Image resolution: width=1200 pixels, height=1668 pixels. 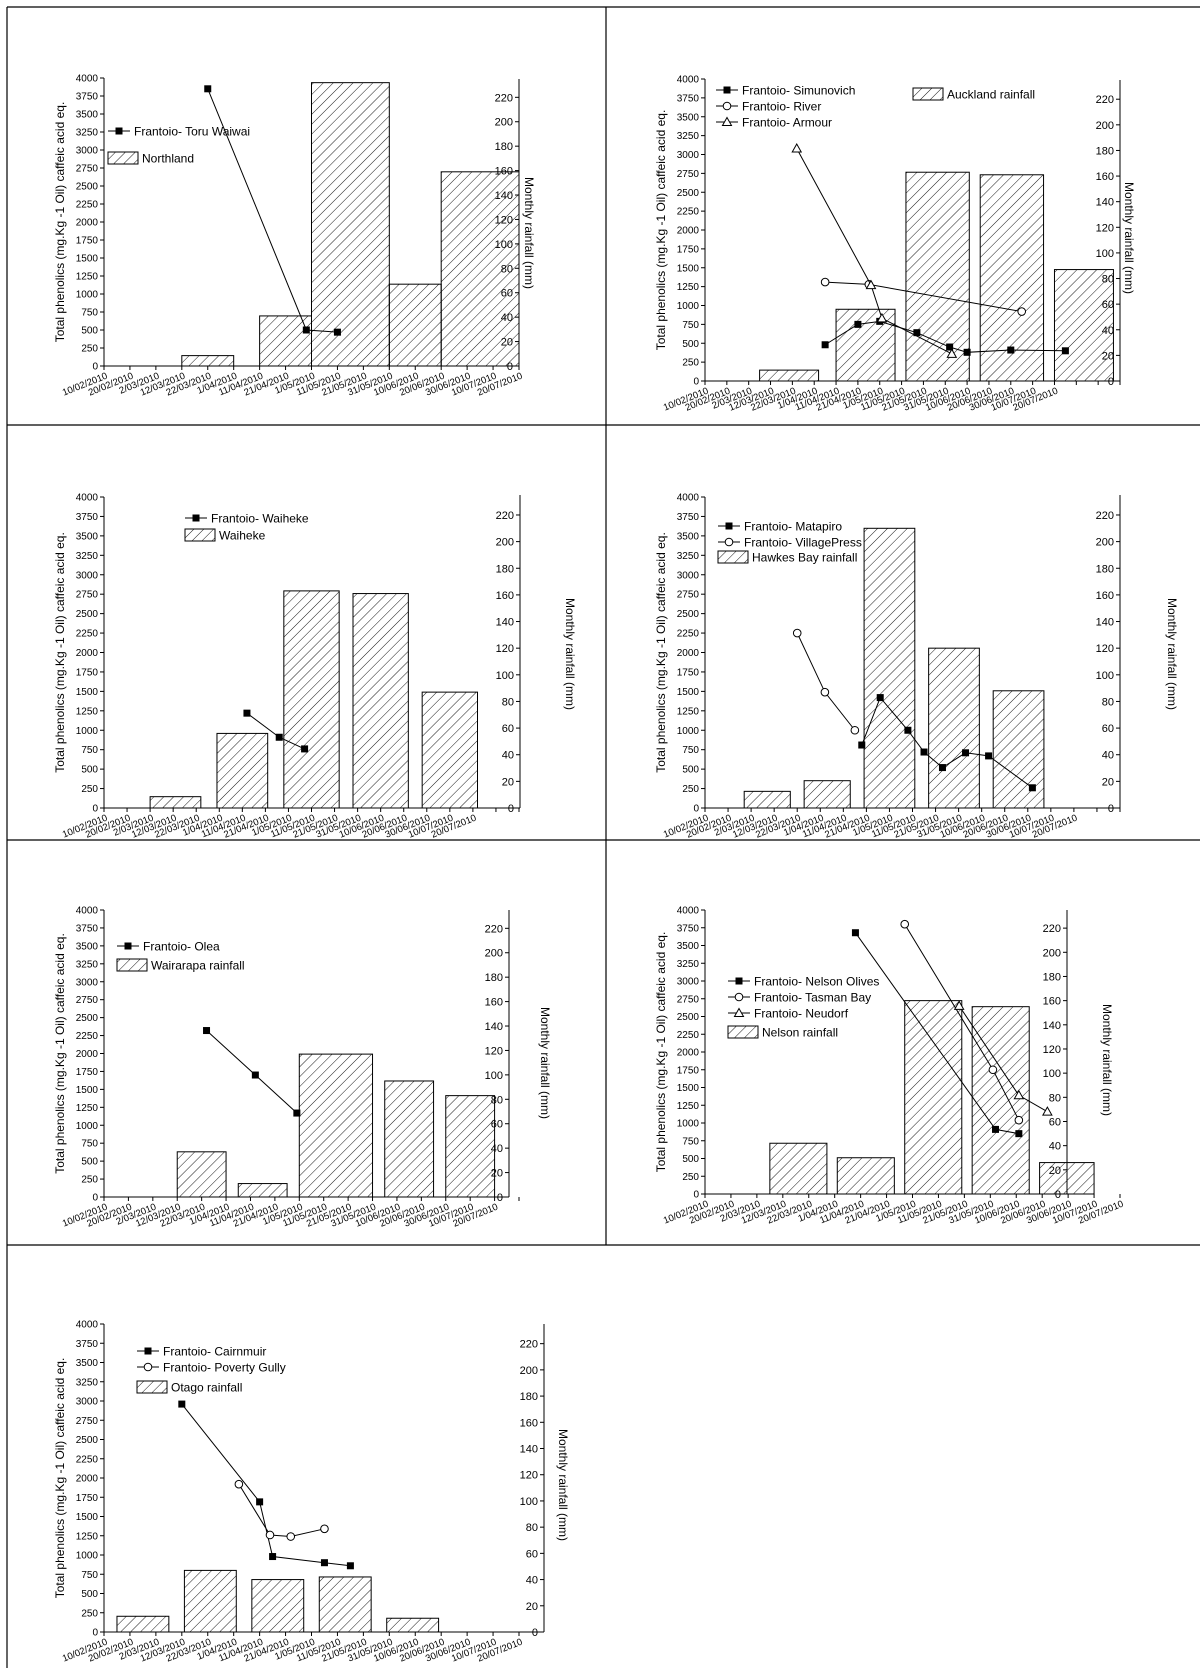 What do you see at coordinates (87, 1556) in the screenshot?
I see `y-tick-label: 1000` at bounding box center [87, 1556].